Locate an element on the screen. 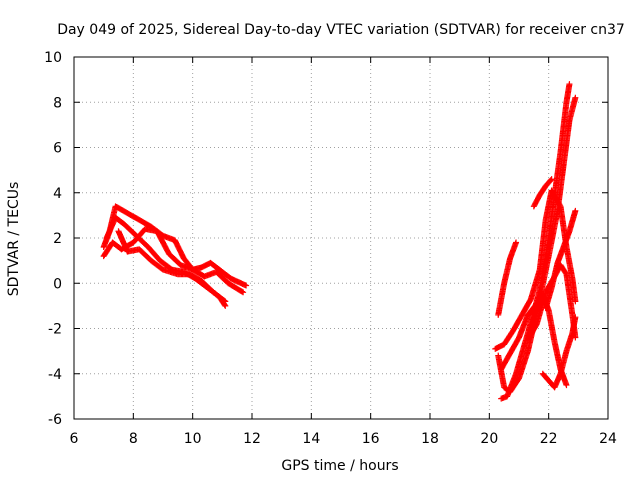 Image resolution: width=640 pixels, height=480 pixels. y-axis-label: SDTVAR / TECUs is located at coordinates (14, 239).